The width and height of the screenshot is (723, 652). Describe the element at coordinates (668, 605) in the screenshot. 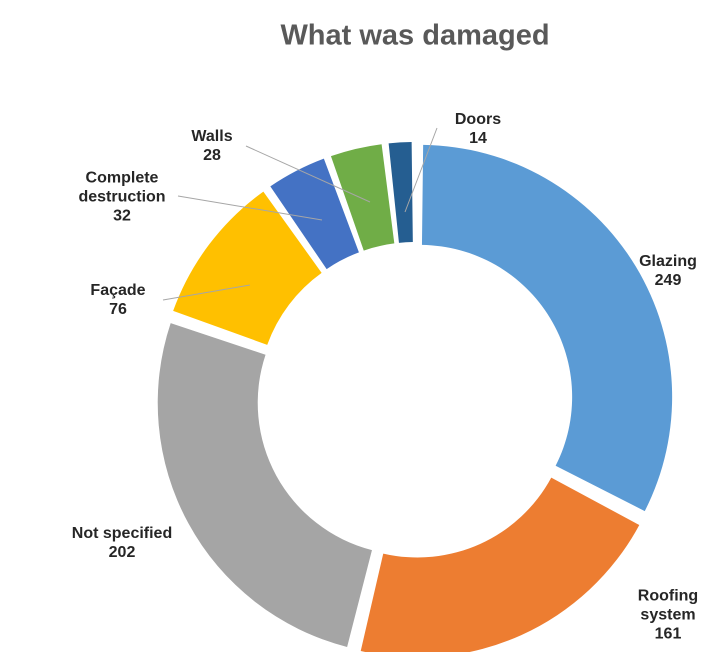

I see `category-label: Roofing system` at that location.